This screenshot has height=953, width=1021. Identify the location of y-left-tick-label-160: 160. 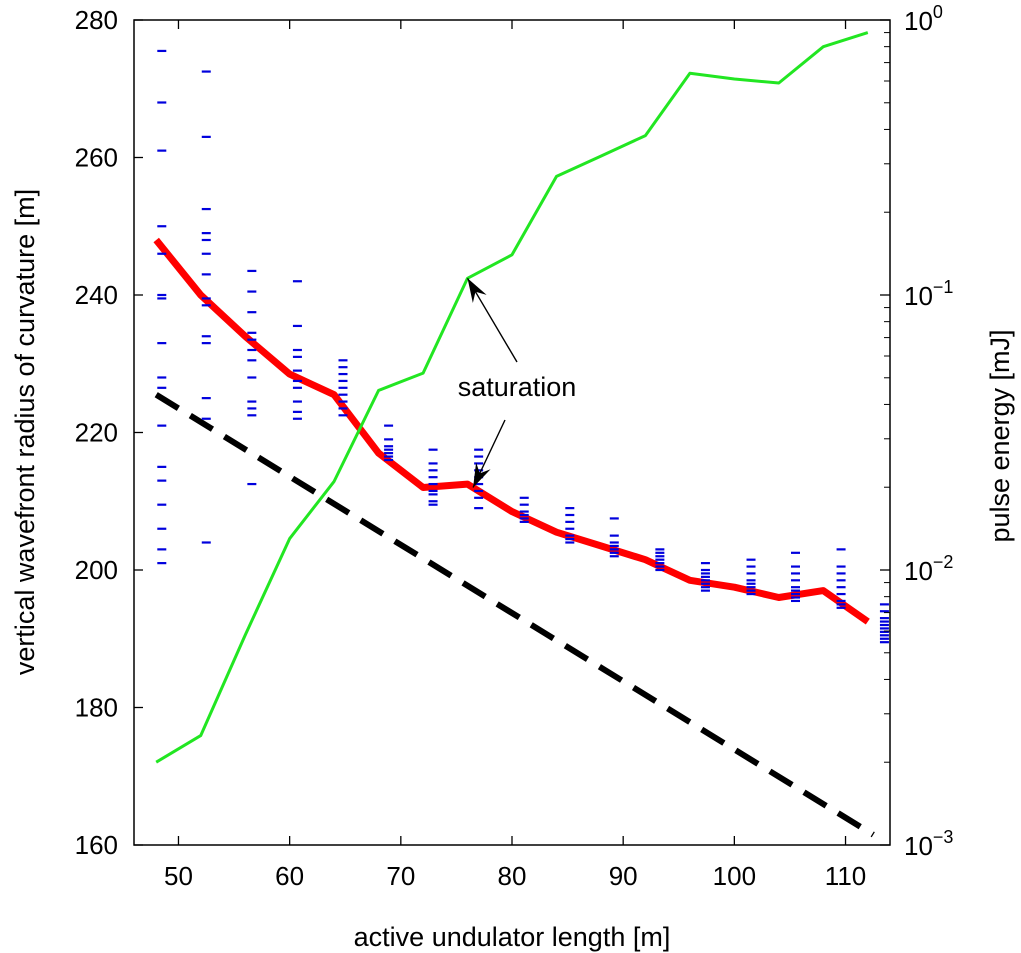
(96, 845).